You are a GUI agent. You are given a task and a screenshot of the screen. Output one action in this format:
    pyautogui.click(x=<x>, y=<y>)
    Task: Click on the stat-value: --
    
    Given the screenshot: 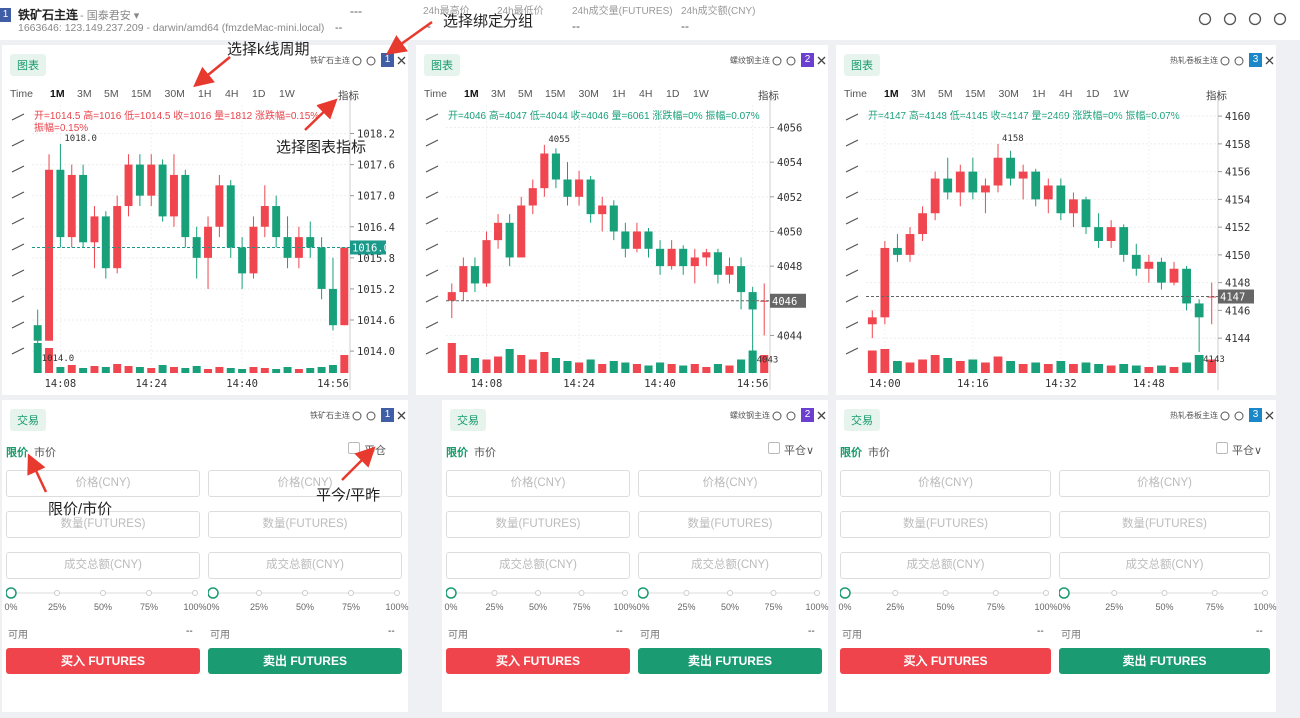 What is the action you would take?
    pyautogui.click(x=576, y=26)
    